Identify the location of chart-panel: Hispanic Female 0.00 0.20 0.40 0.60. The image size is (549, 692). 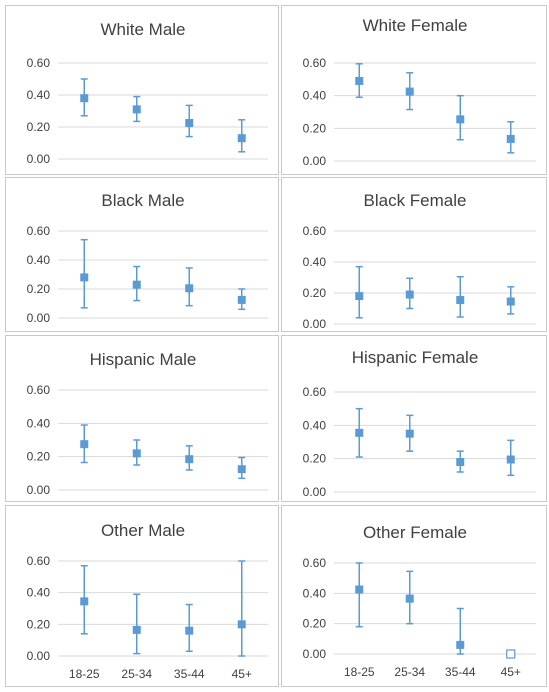
(414, 418).